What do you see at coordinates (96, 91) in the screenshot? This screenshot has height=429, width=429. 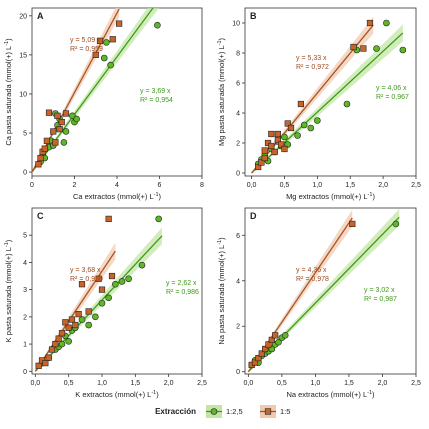 I see `plot-content` at bounding box center [96, 91].